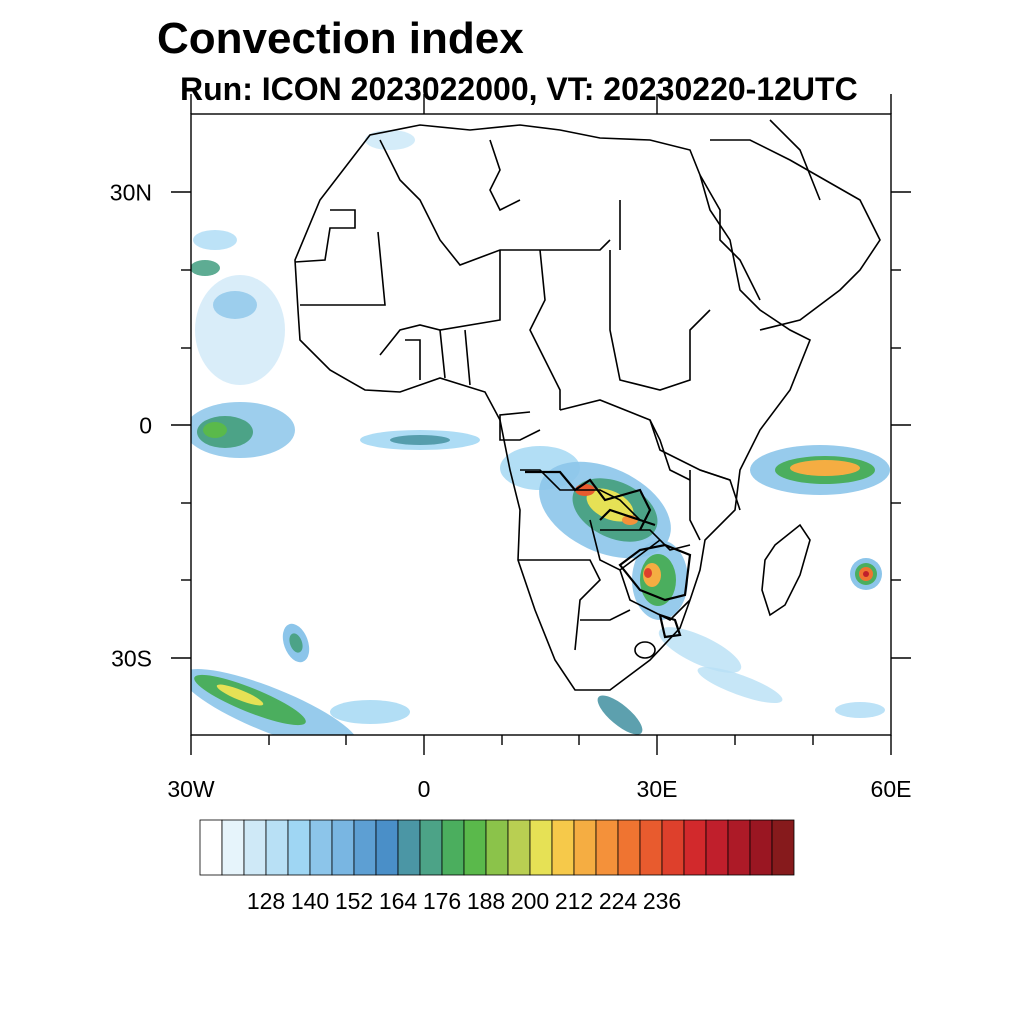  Describe the element at coordinates (530, 901) in the screenshot. I see `colorbar-label: 200` at that location.